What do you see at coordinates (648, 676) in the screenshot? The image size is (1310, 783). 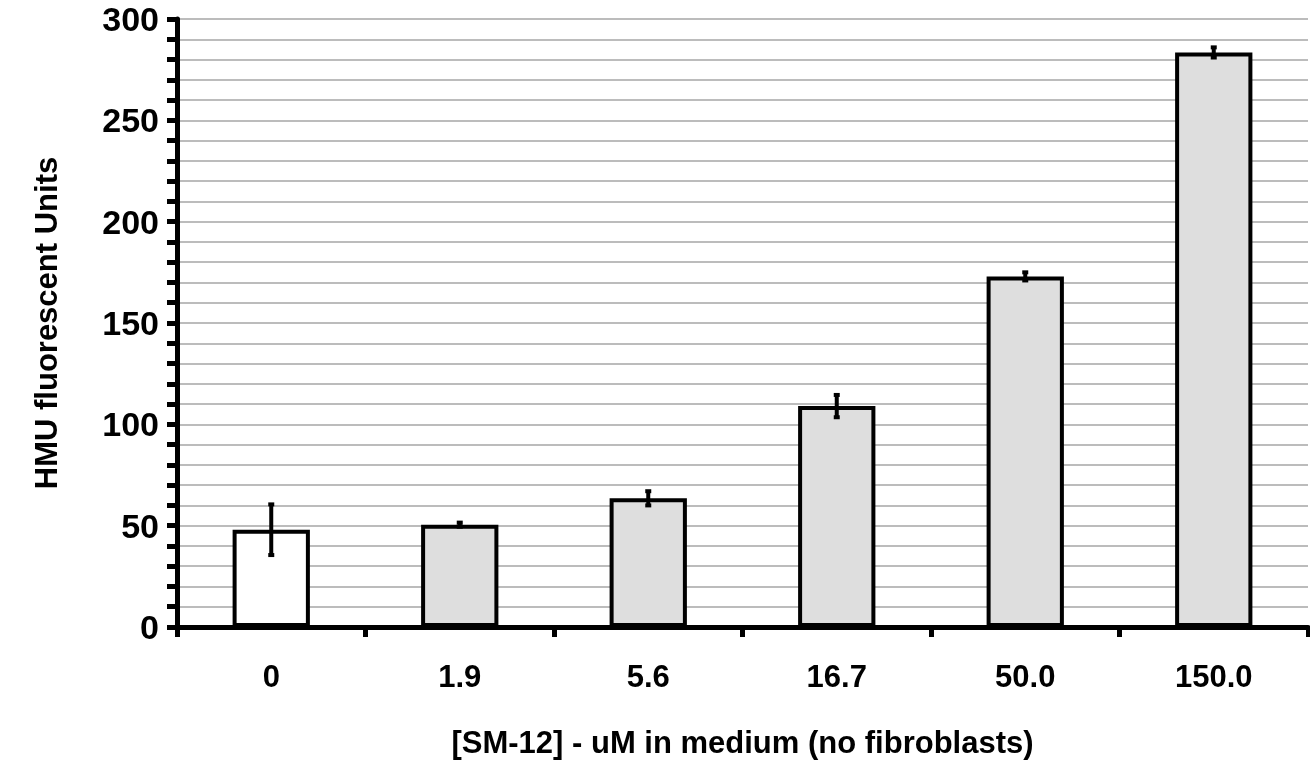 I see `x-tick-label: 5.6` at bounding box center [648, 676].